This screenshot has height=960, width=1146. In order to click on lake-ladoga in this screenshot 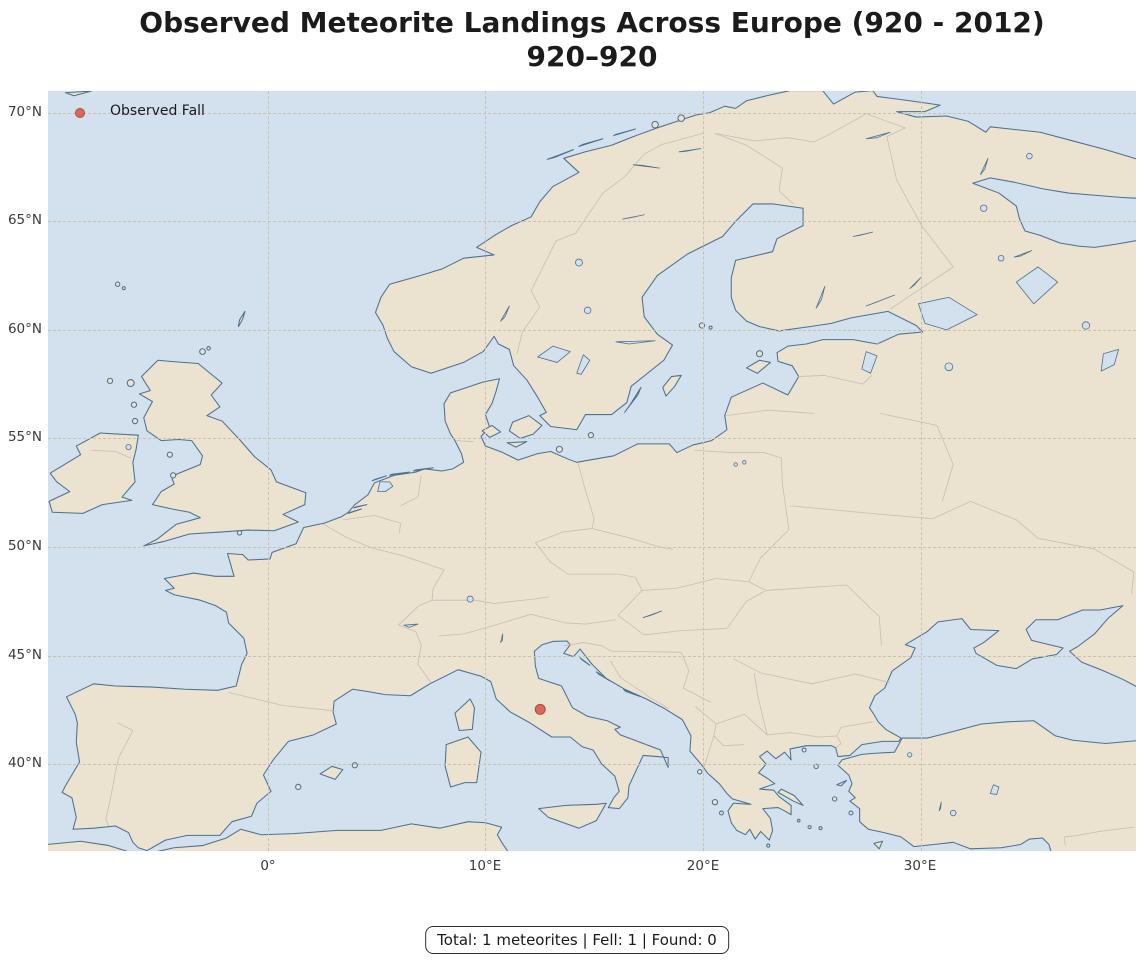, I will do `click(947, 313)`.